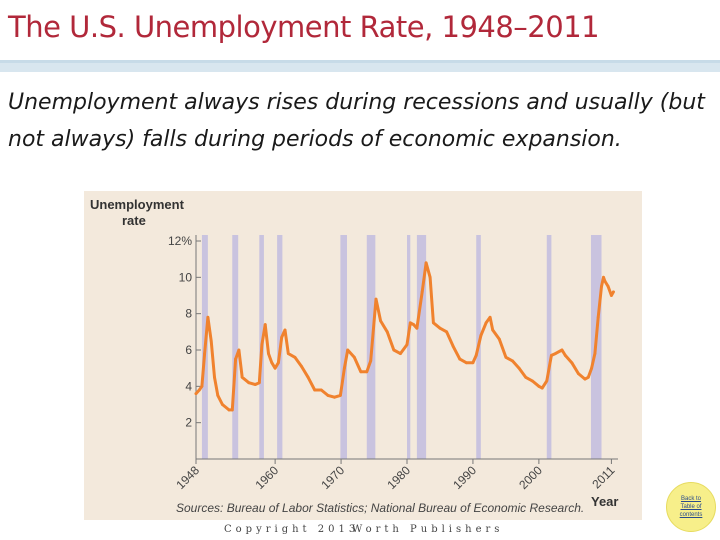 The width and height of the screenshot is (720, 540). Describe the element at coordinates (332, 477) in the screenshot. I see `x-axis-tick-label: 1970` at that location.